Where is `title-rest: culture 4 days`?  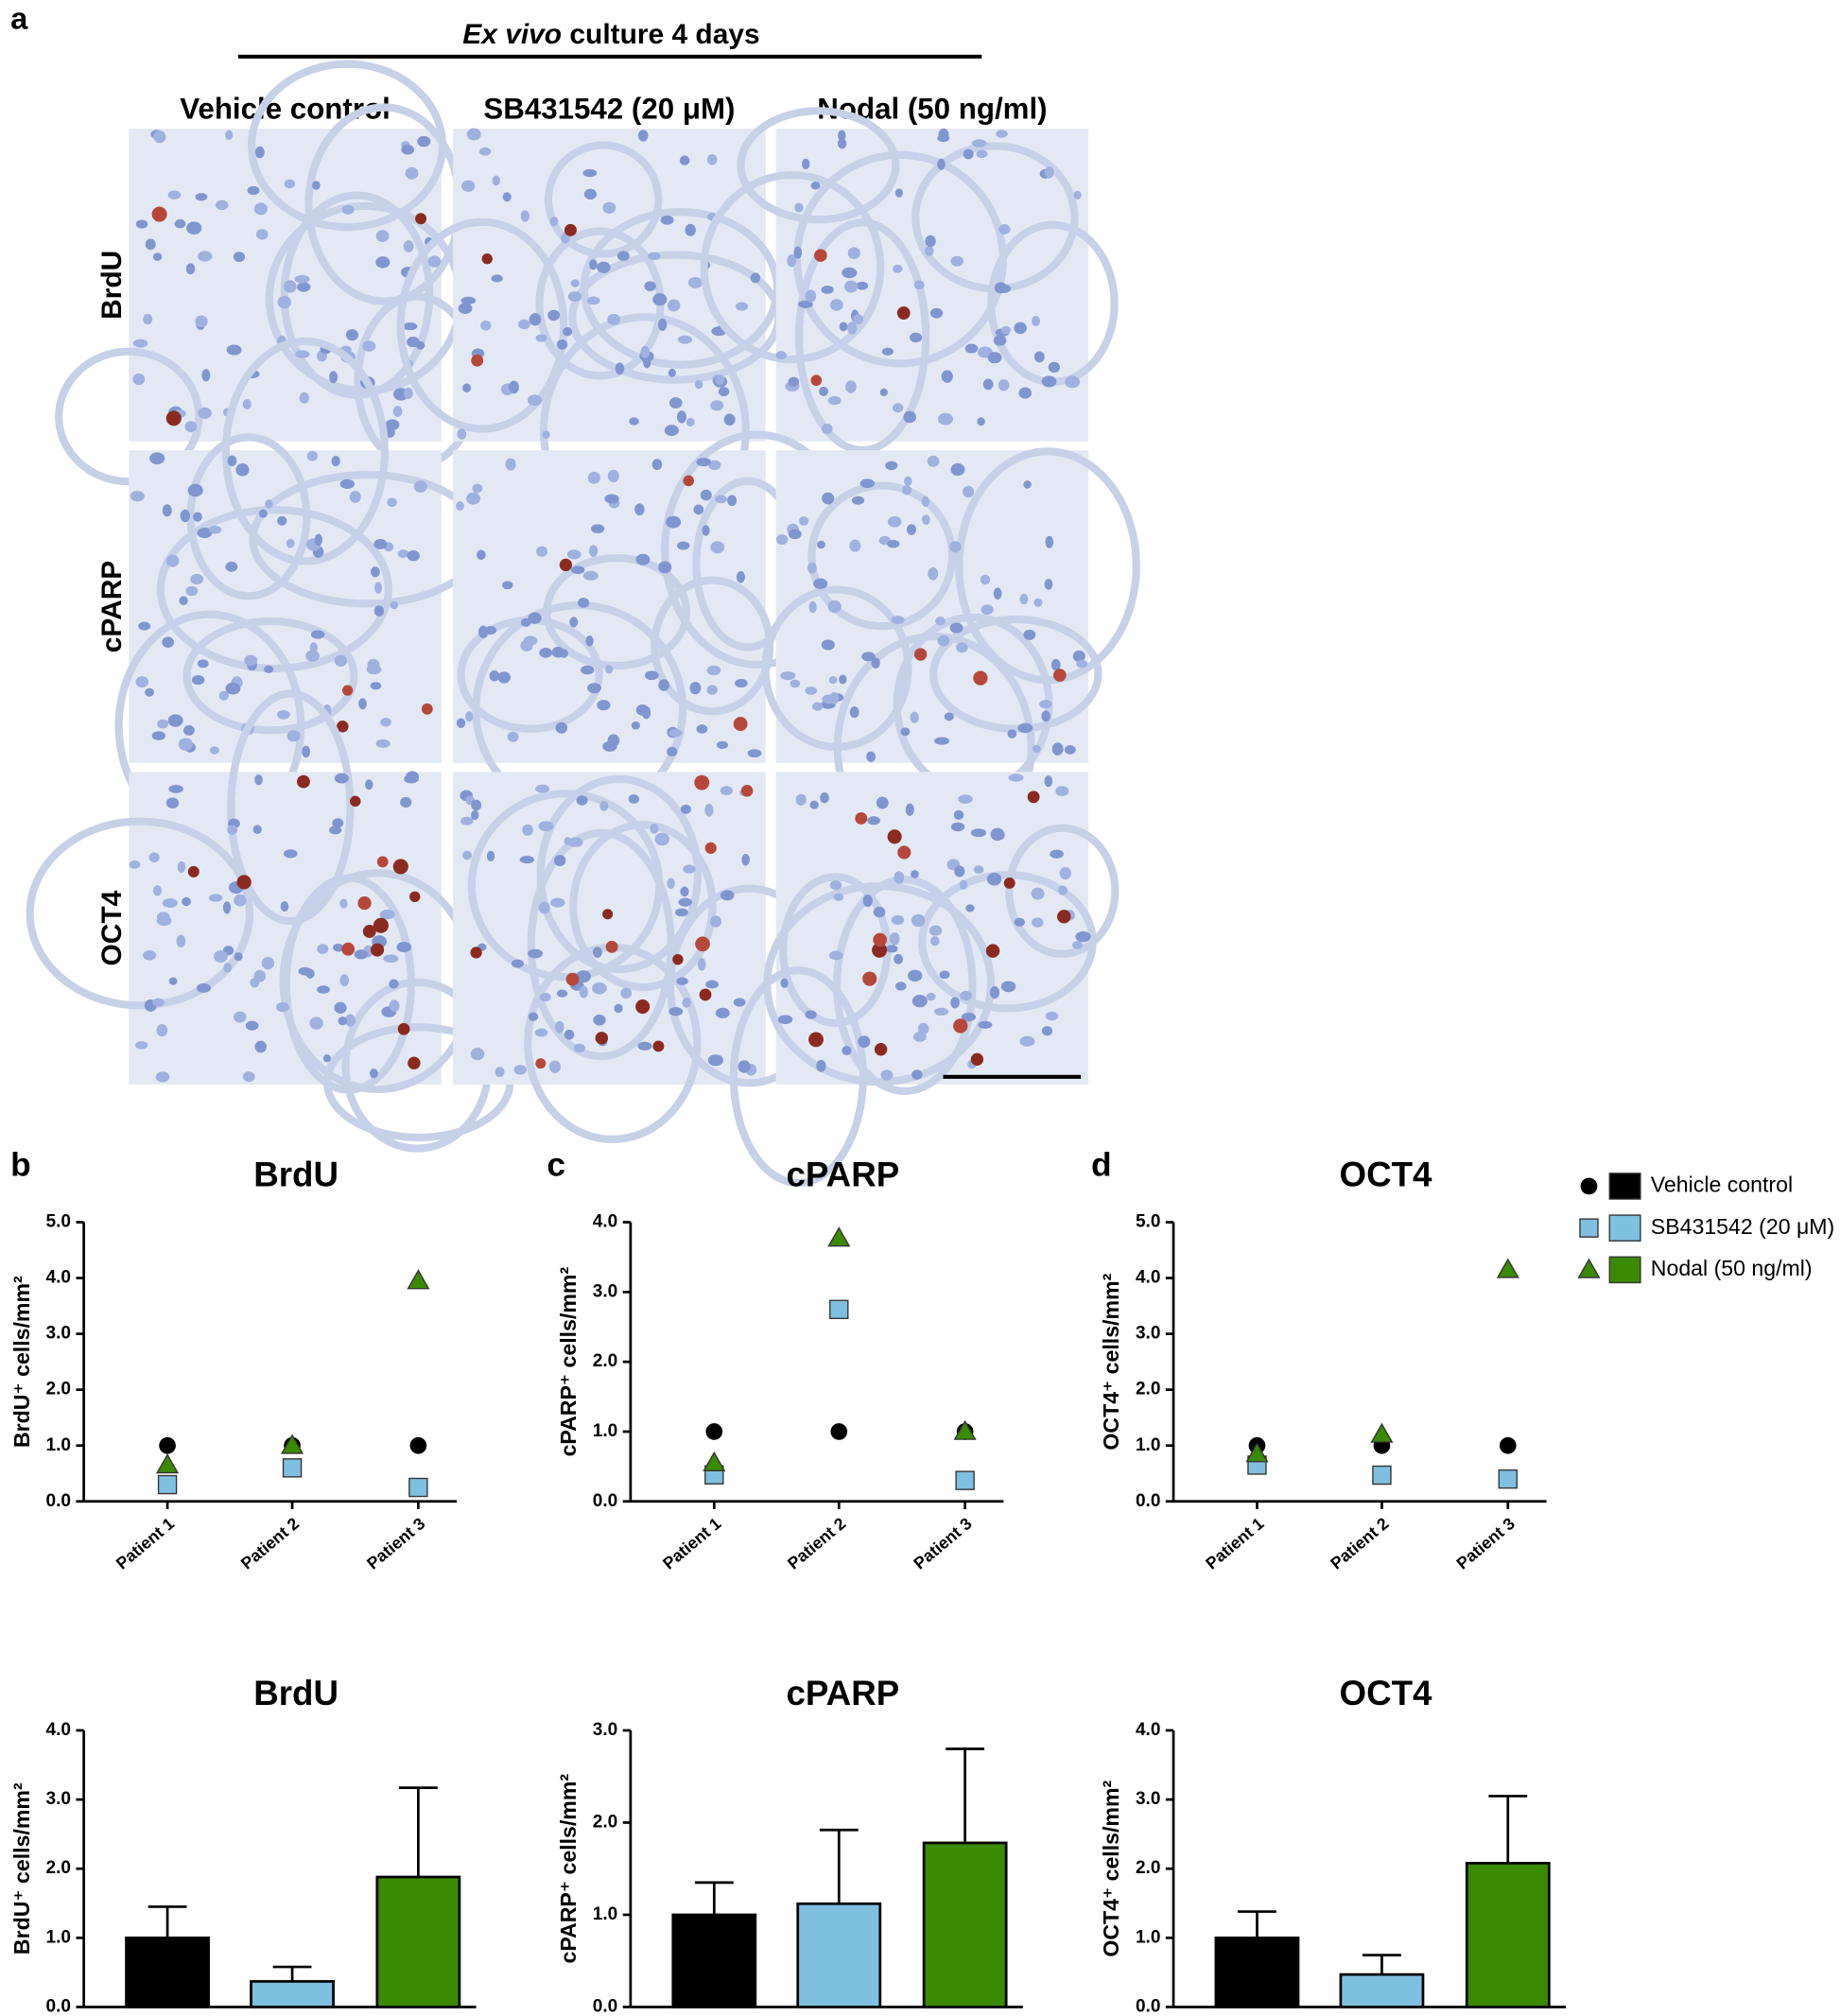 title-rest: culture 4 days is located at coordinates (664, 35).